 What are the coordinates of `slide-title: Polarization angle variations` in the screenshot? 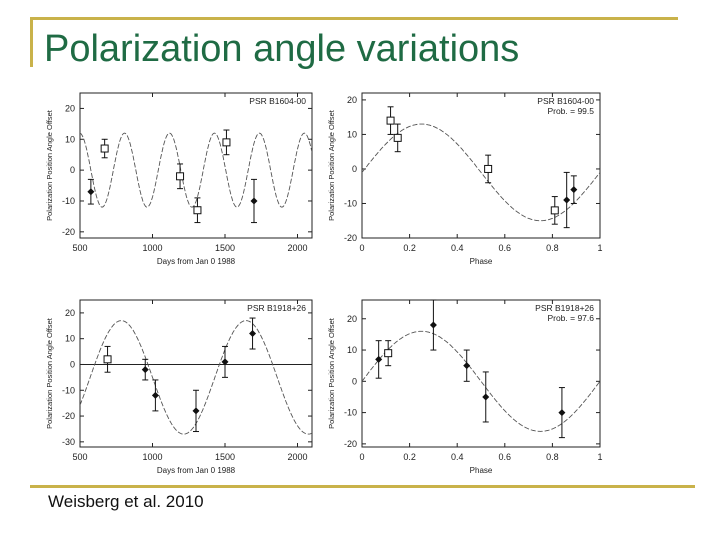 It's located at (282, 49).